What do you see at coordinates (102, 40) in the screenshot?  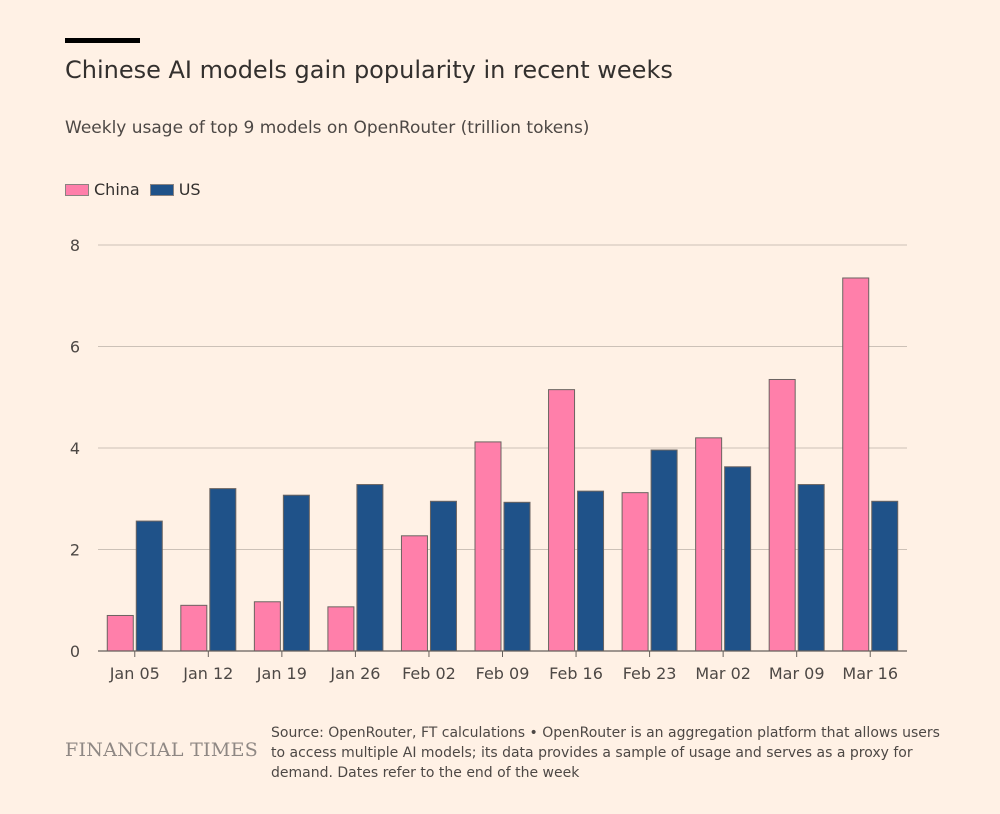 I see `header-rule` at bounding box center [102, 40].